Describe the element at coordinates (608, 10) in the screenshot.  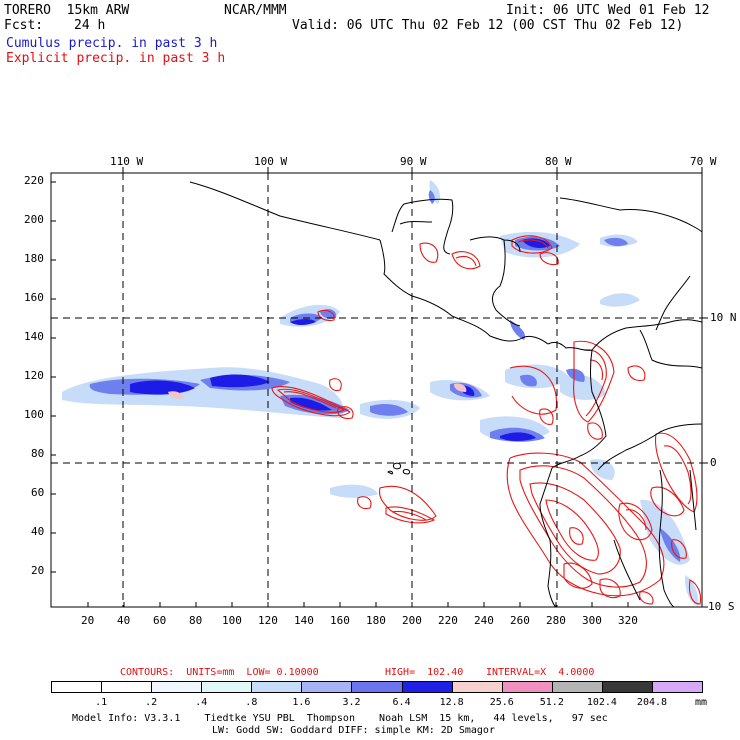
I see `init-time: Init: 06 UTC Wed 01 Feb 12` at that location.